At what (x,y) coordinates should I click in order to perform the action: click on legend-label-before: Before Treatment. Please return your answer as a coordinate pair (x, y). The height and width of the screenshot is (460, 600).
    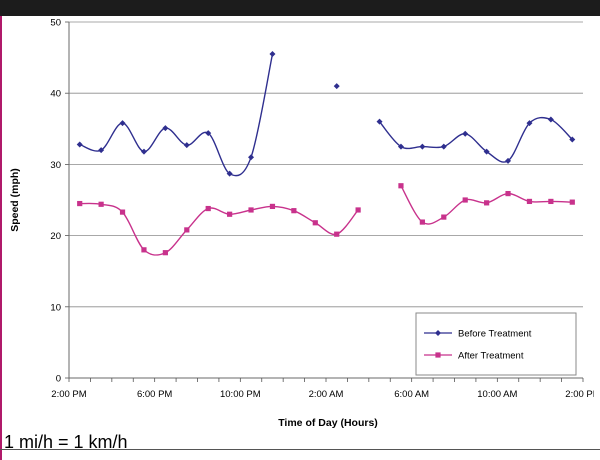
    Looking at the image, I should click on (495, 334).